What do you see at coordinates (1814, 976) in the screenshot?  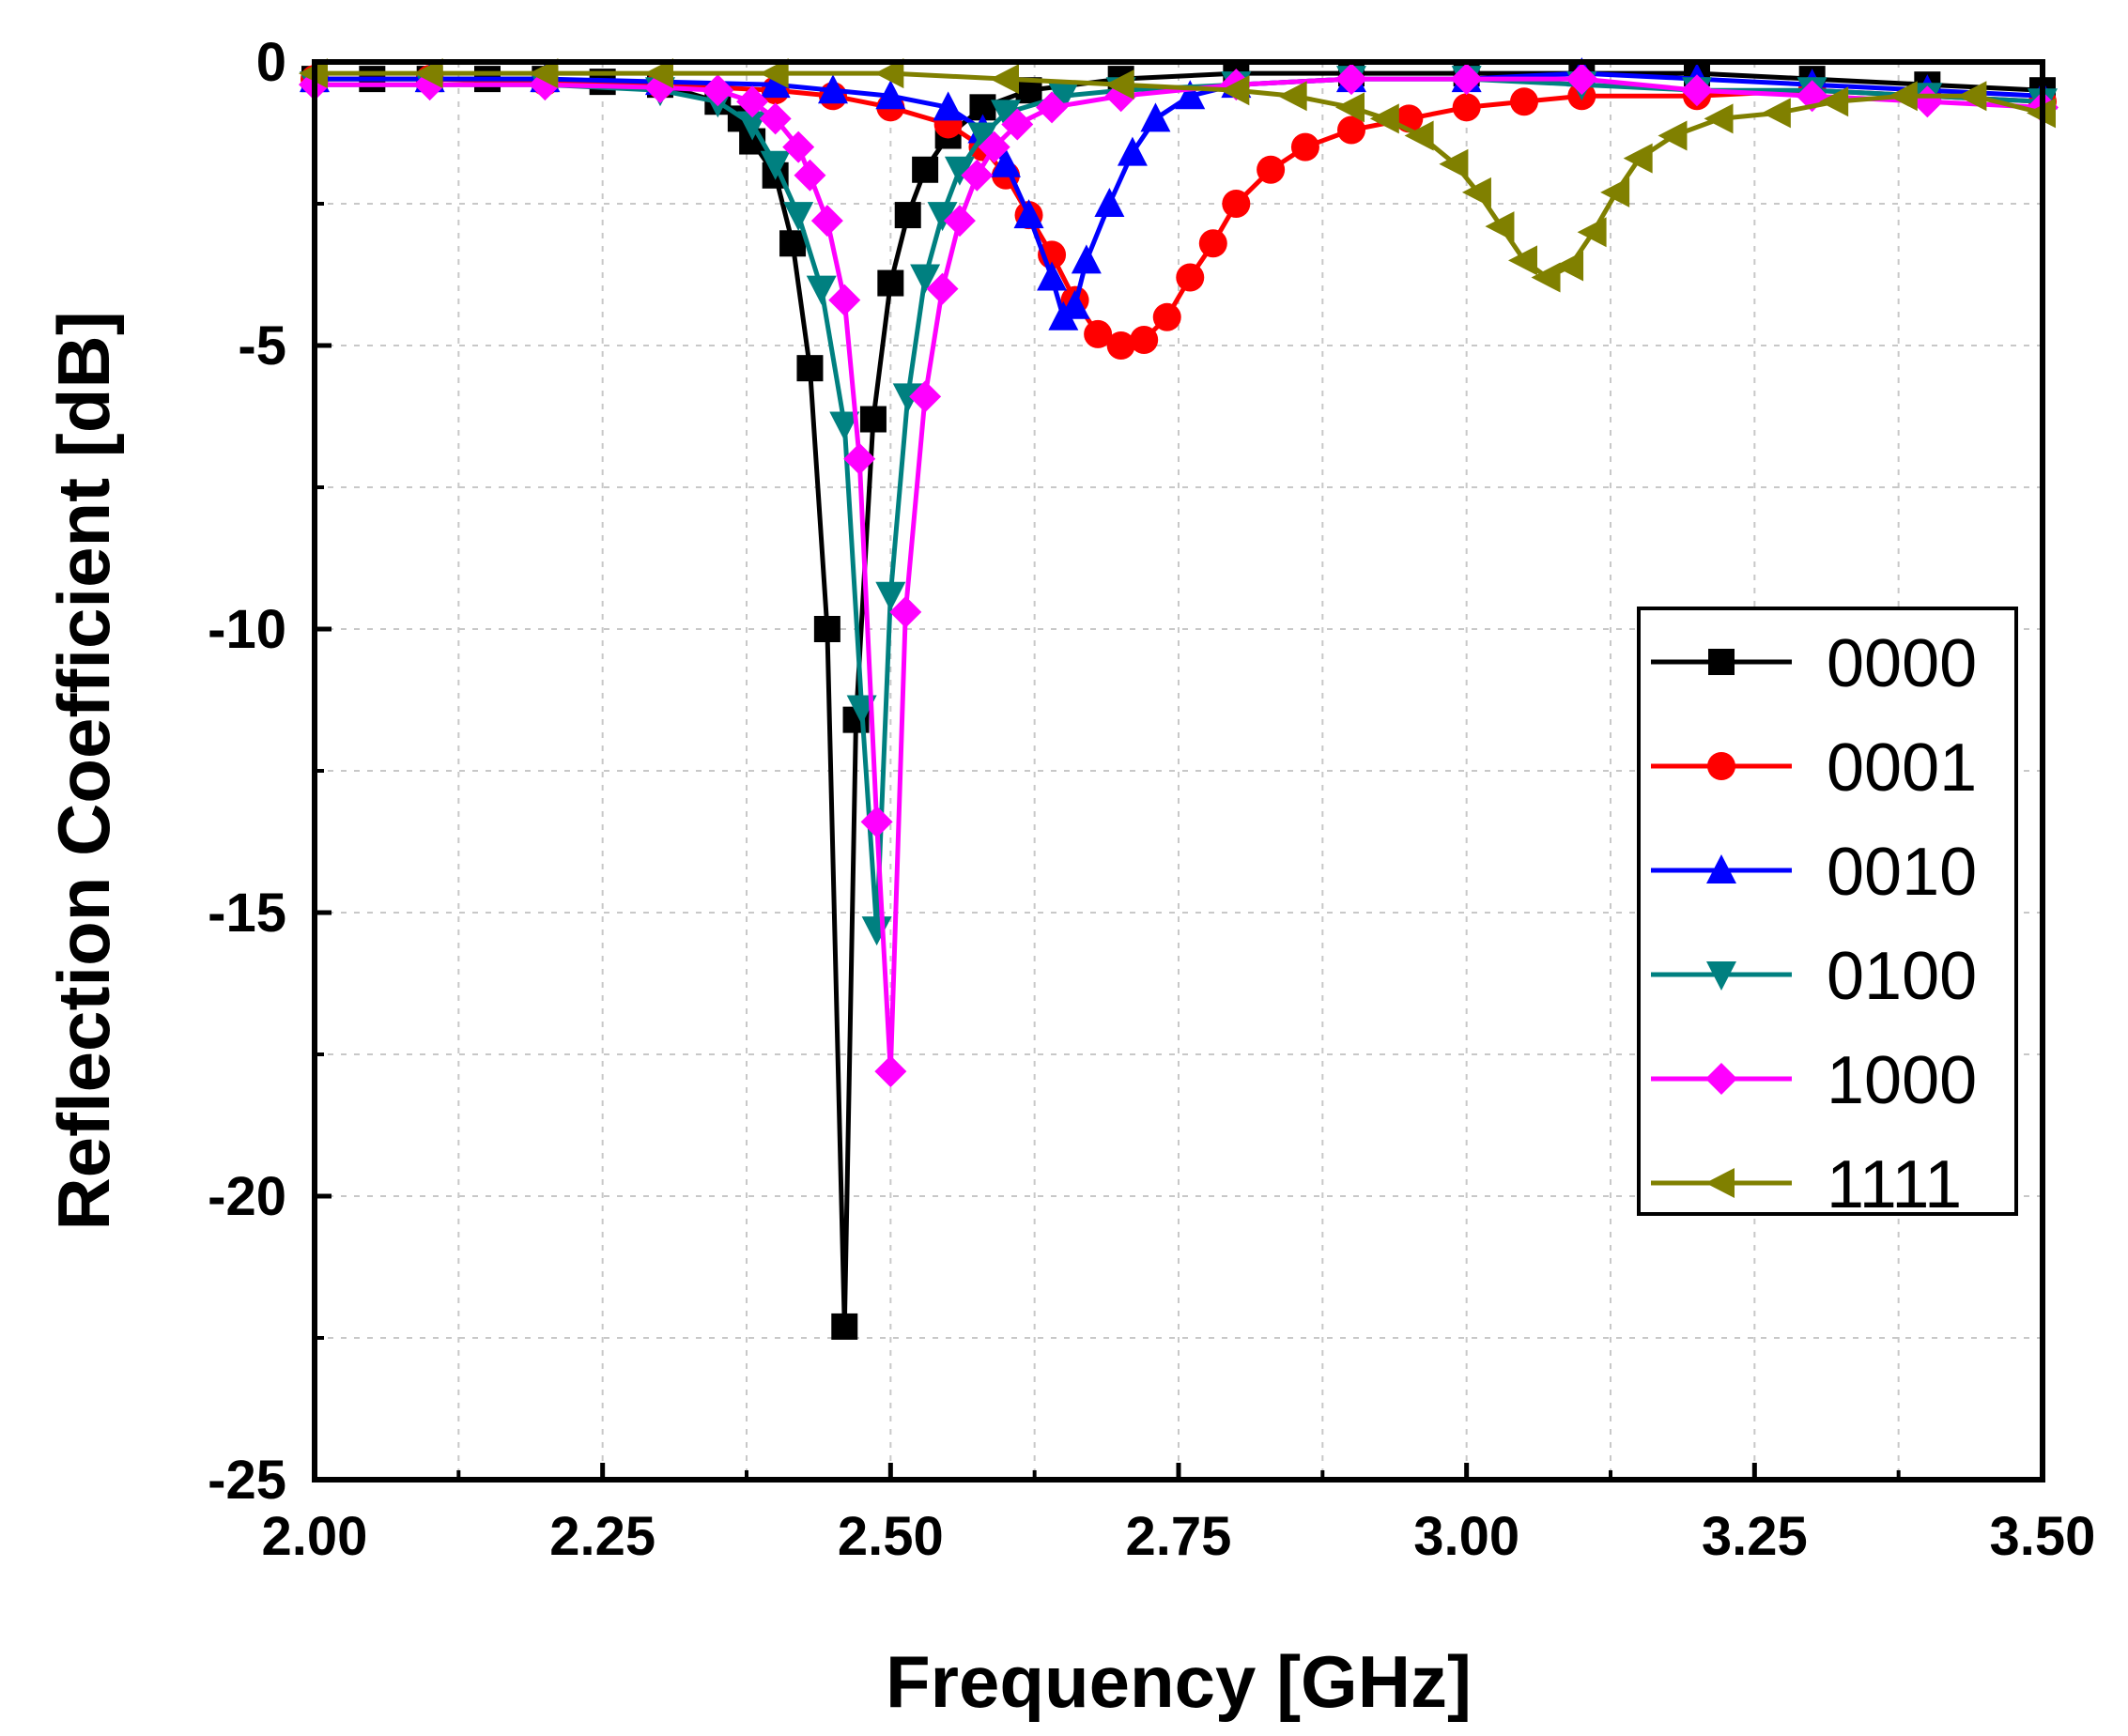 I see `legend-entry: 0100` at bounding box center [1814, 976].